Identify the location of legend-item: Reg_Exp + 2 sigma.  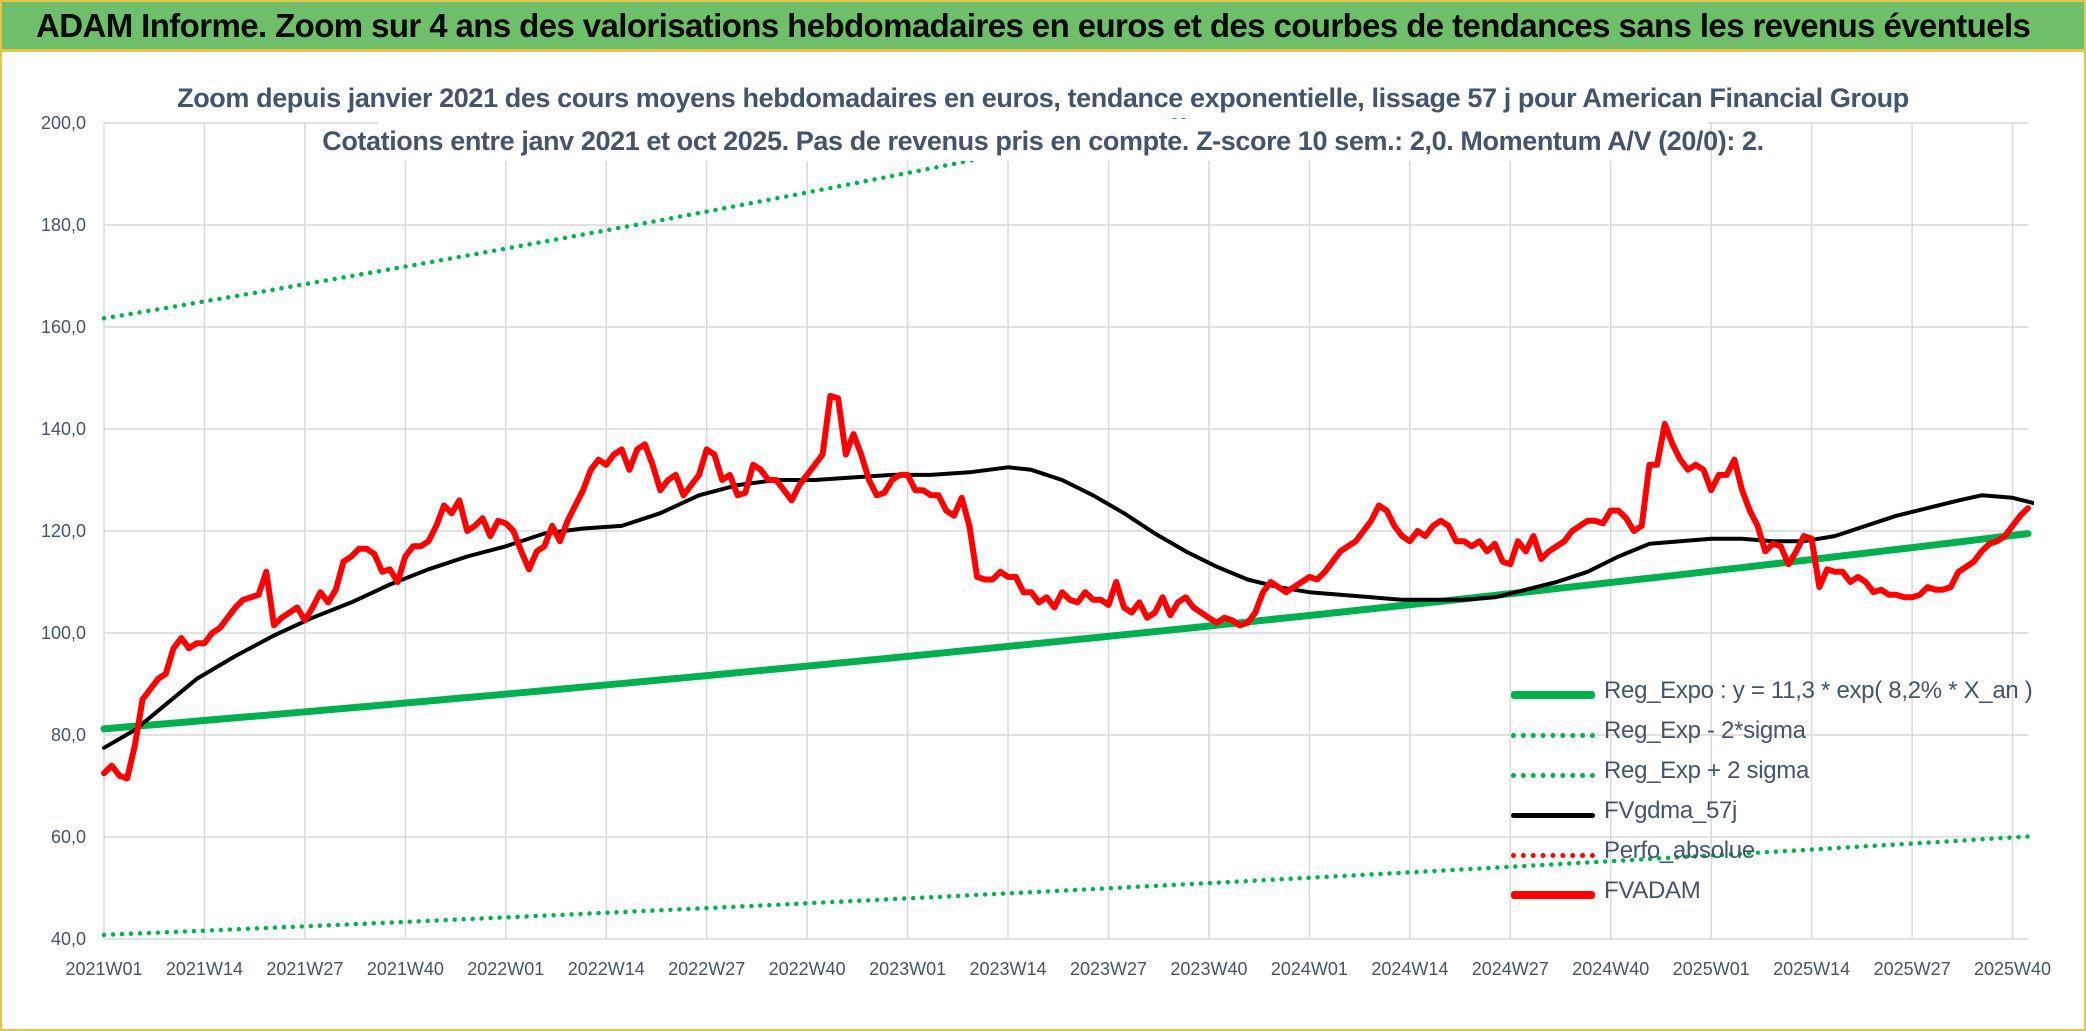
(1788, 775).